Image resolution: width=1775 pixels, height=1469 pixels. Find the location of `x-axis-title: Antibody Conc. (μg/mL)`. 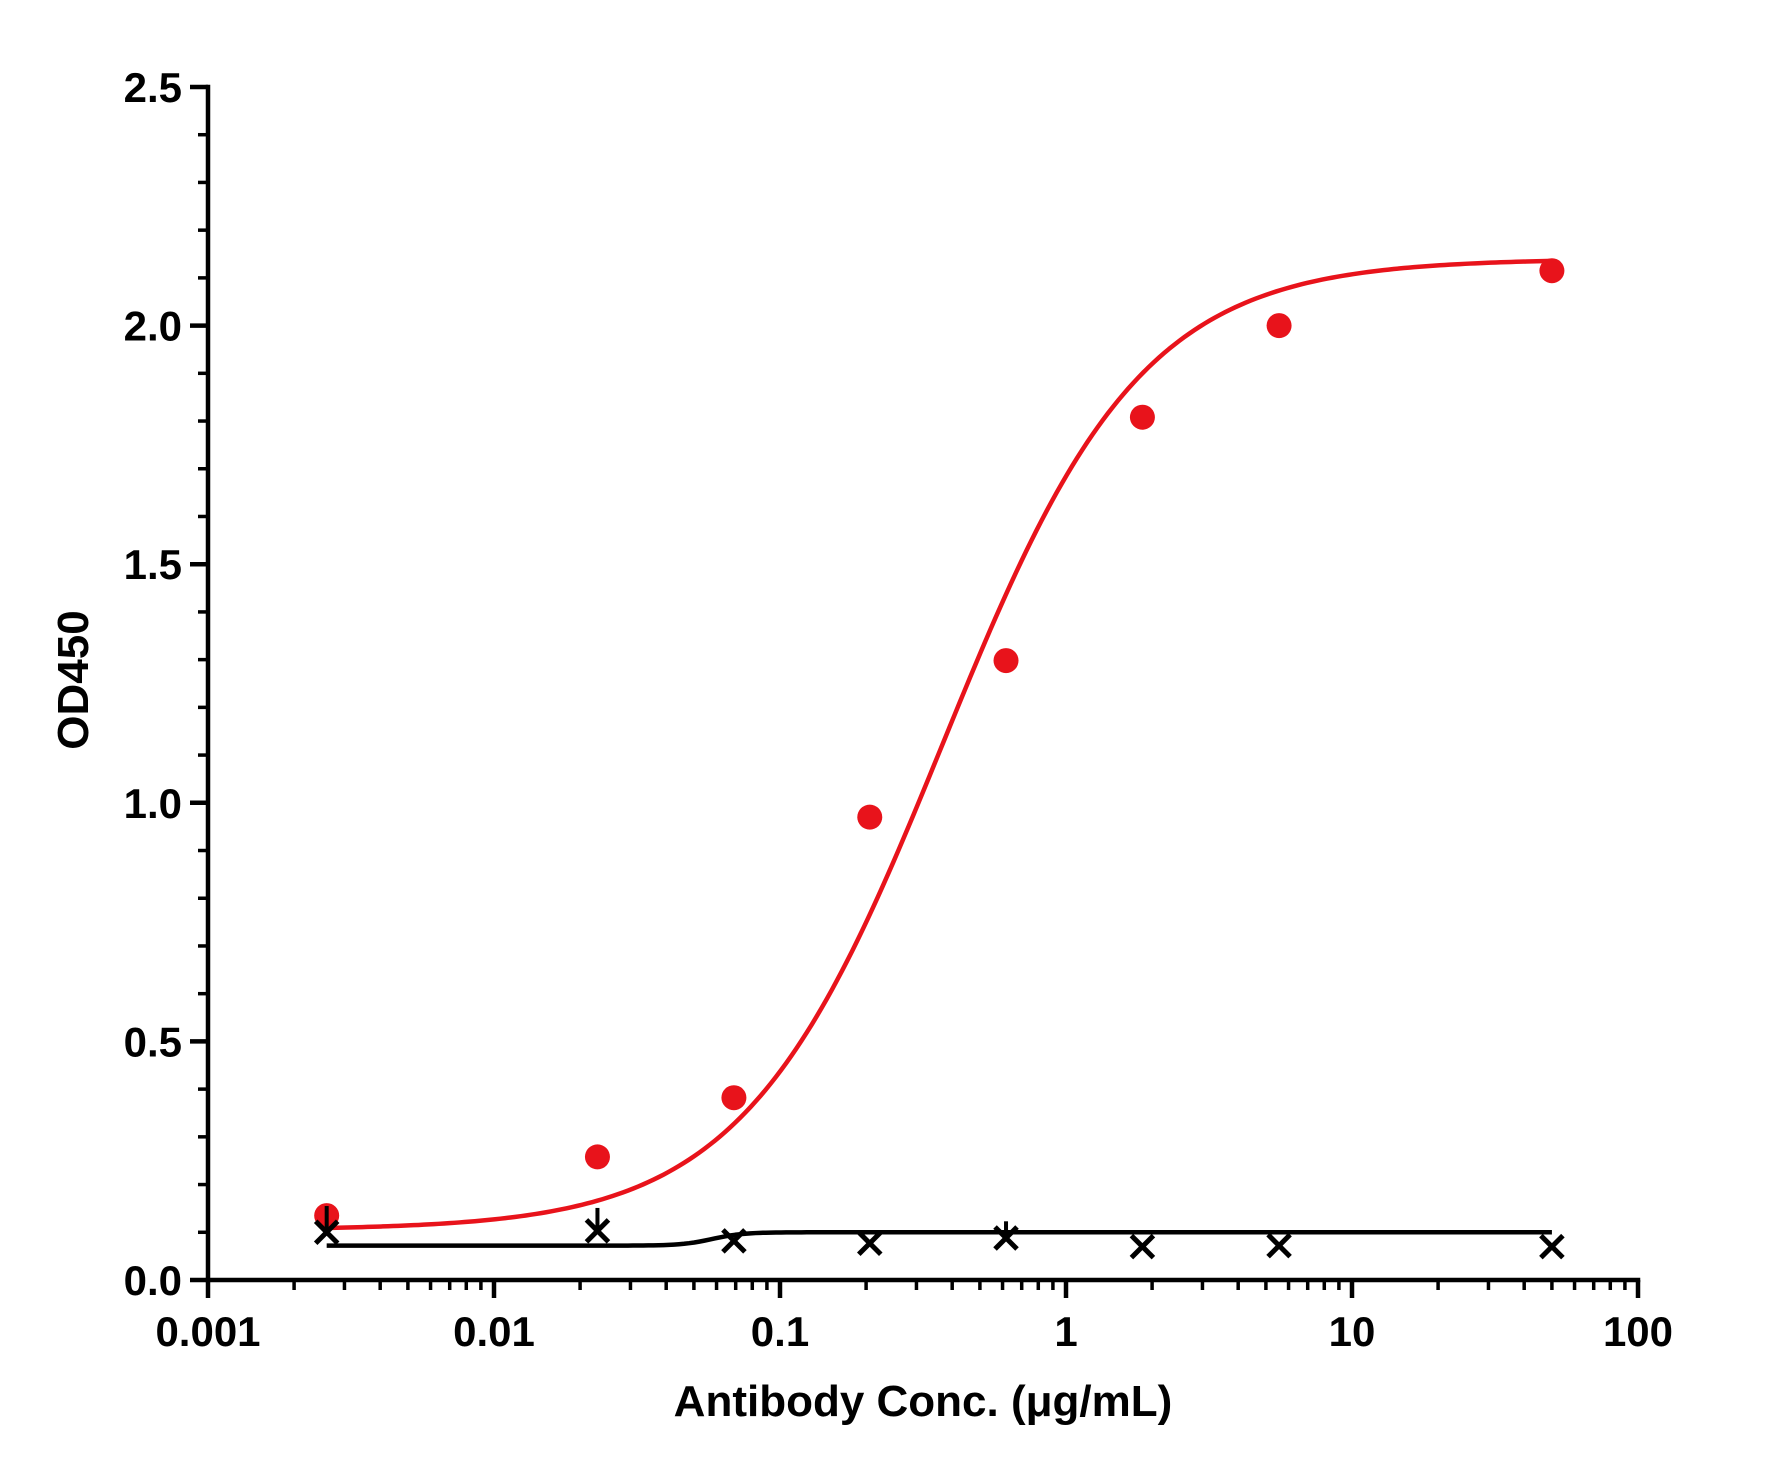

x-axis-title: Antibody Conc. (μg/mL) is located at coordinates (923, 1401).